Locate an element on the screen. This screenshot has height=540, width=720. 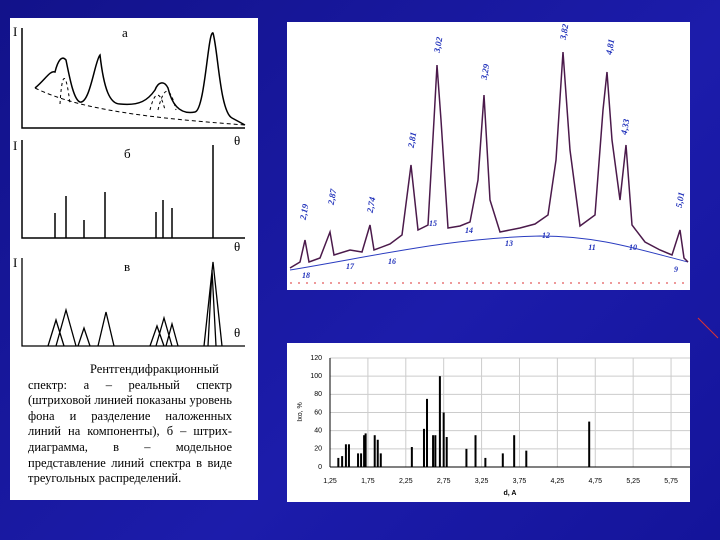
y-tick-label: 40 is located at coordinates (318, 431).